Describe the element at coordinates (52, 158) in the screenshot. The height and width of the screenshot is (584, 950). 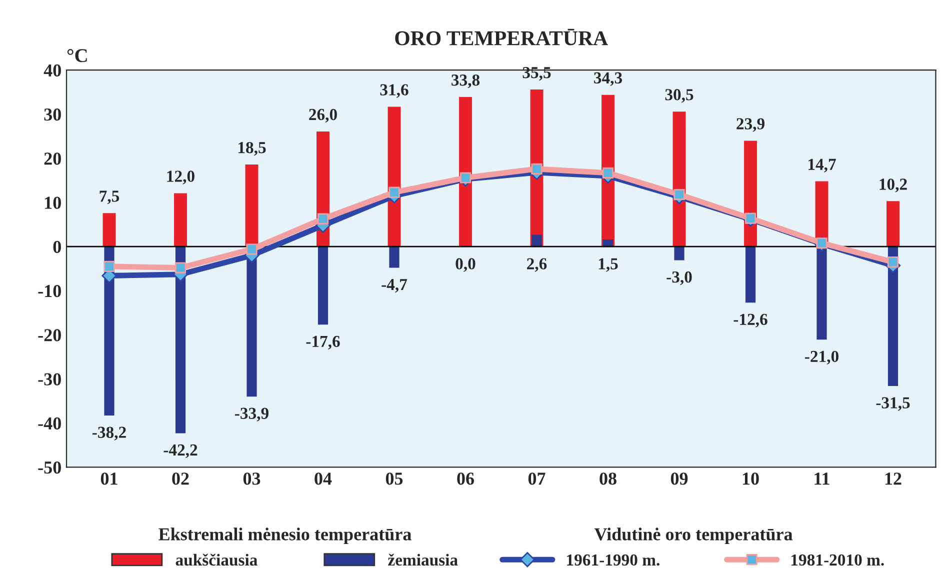
I see `y-tick-label: 20` at that location.